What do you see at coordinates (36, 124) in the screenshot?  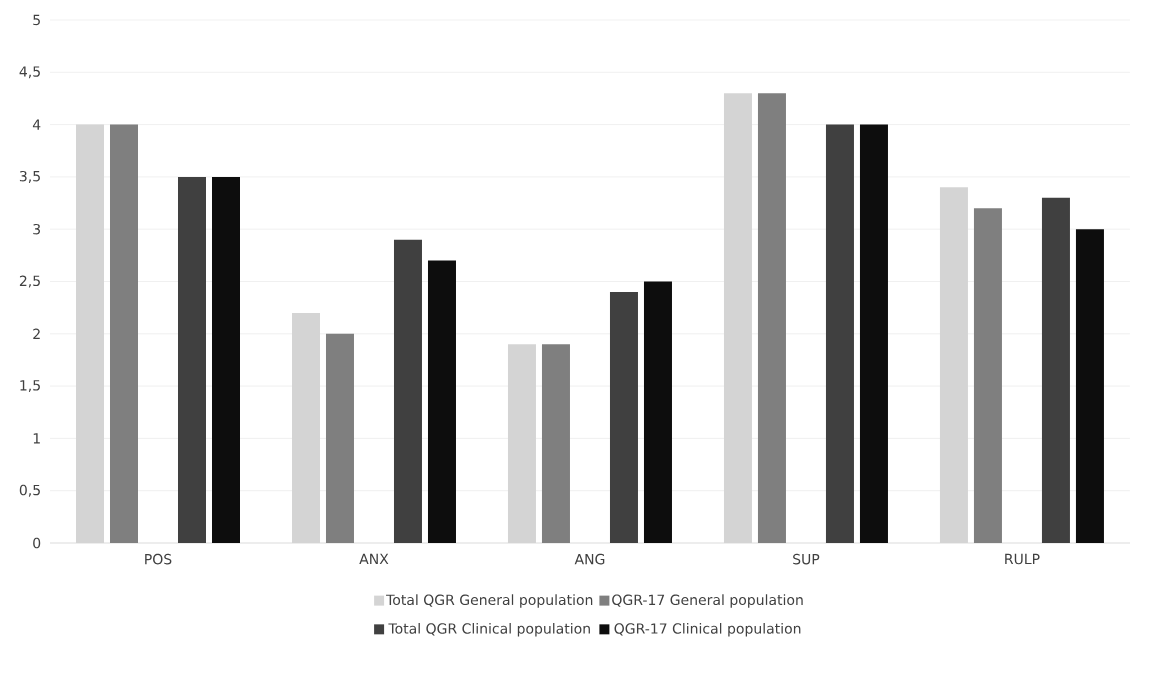 I see `y-tick-label: 4` at bounding box center [36, 124].